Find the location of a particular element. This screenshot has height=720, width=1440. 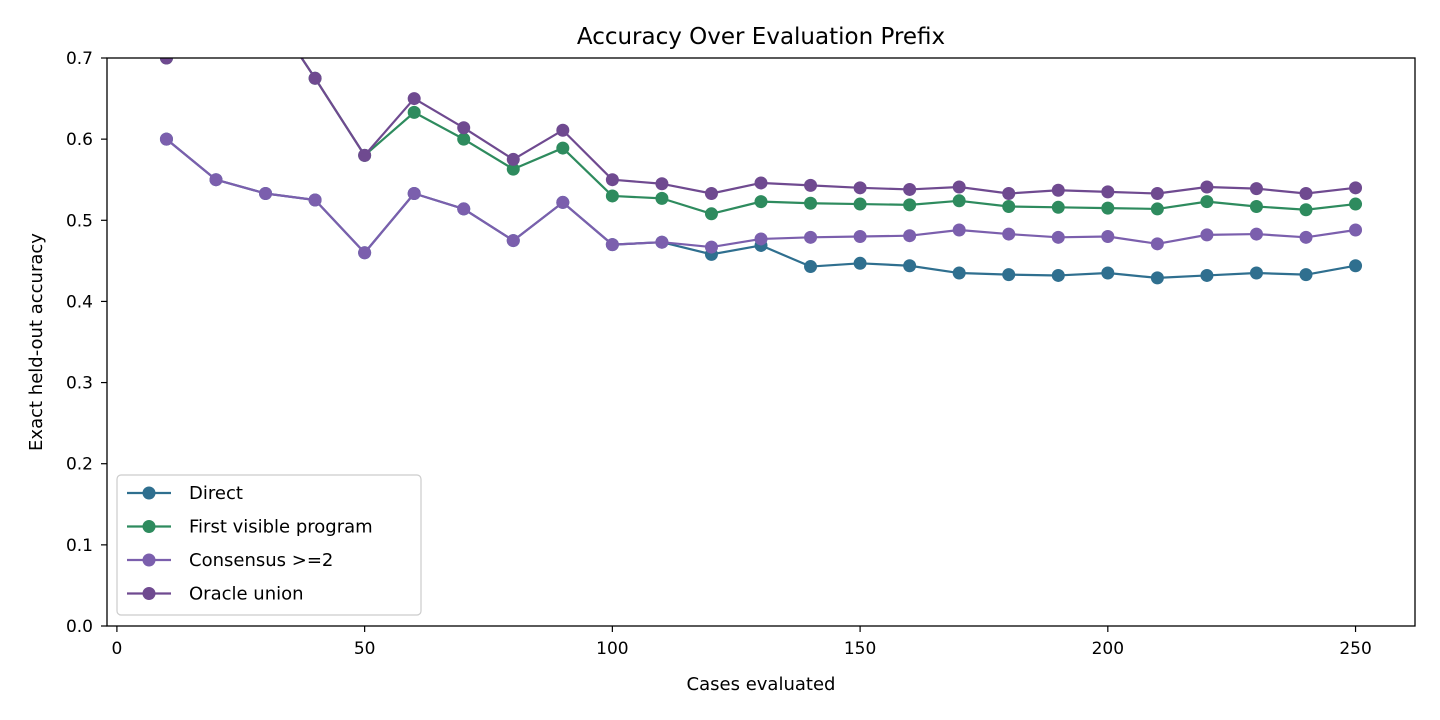

x-tick-label: 200 is located at coordinates (1108, 649).